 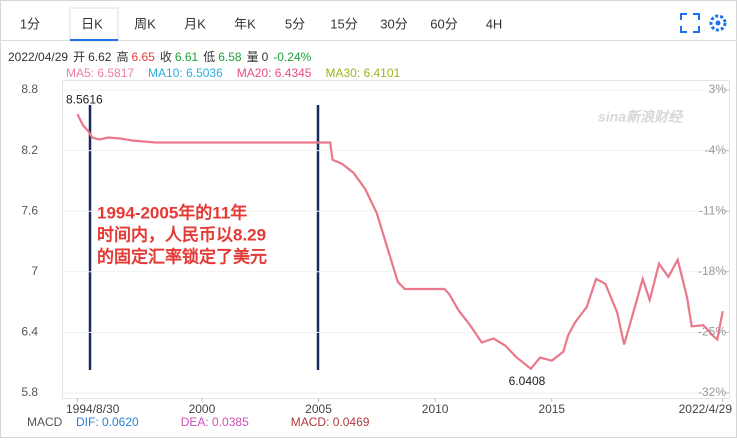 What do you see at coordinates (712, 392) in the screenshot?
I see `y2-tick-label: -32%` at bounding box center [712, 392].